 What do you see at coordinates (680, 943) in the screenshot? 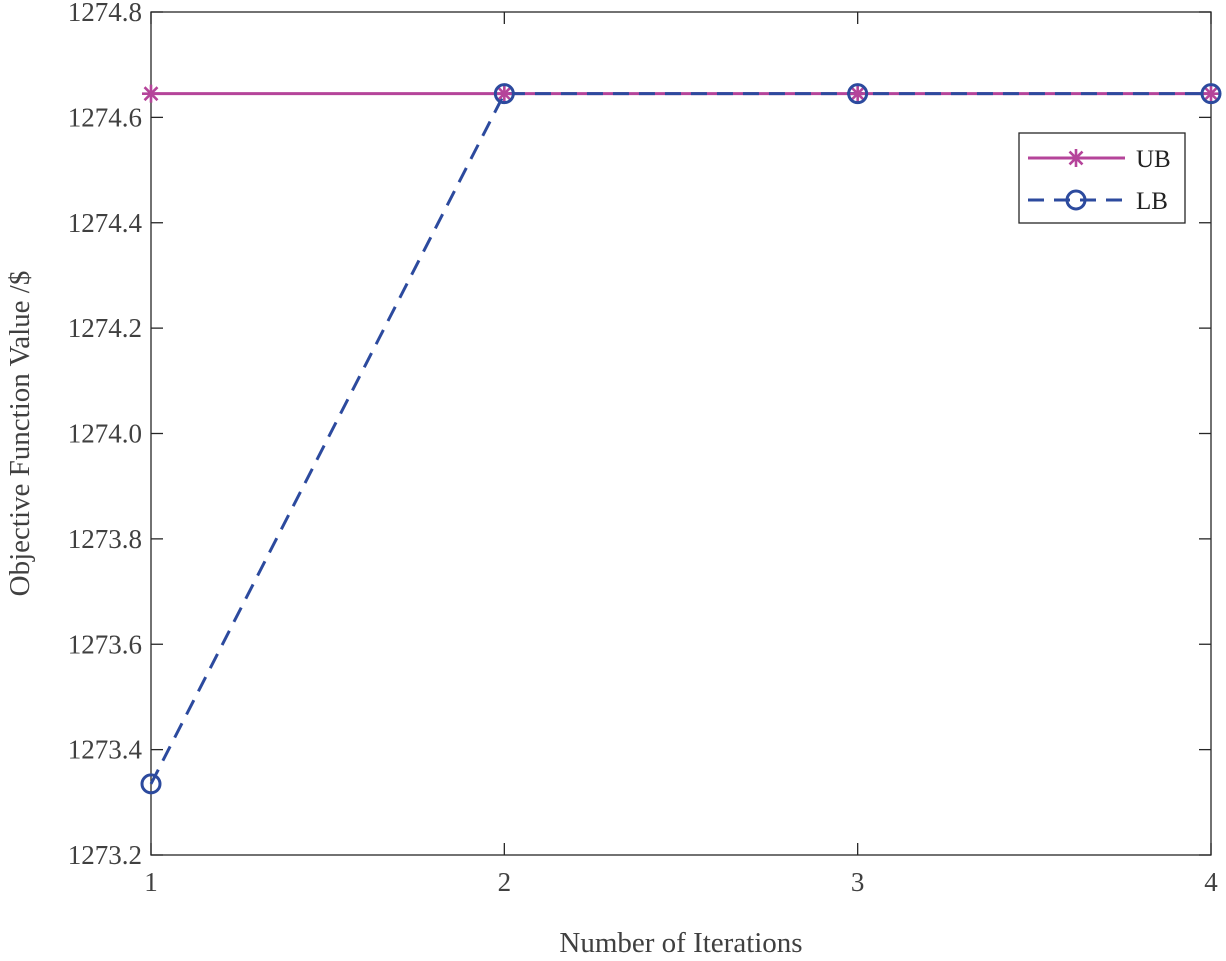
I see `x-axis-label: Number of Iterations` at bounding box center [680, 943].